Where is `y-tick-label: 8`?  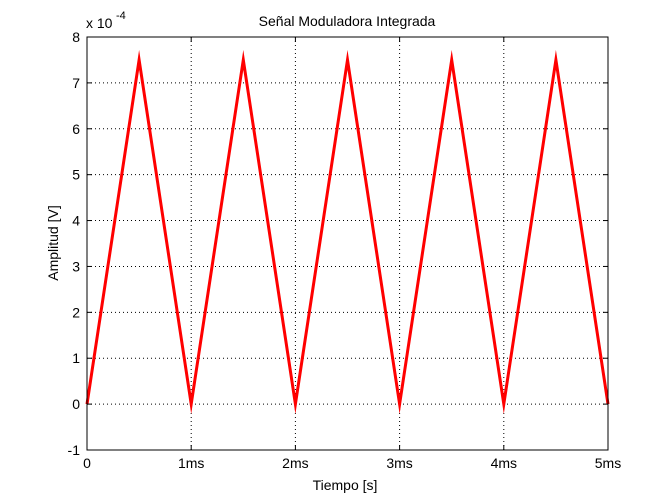 y-tick-label: 8 is located at coordinates (76, 37).